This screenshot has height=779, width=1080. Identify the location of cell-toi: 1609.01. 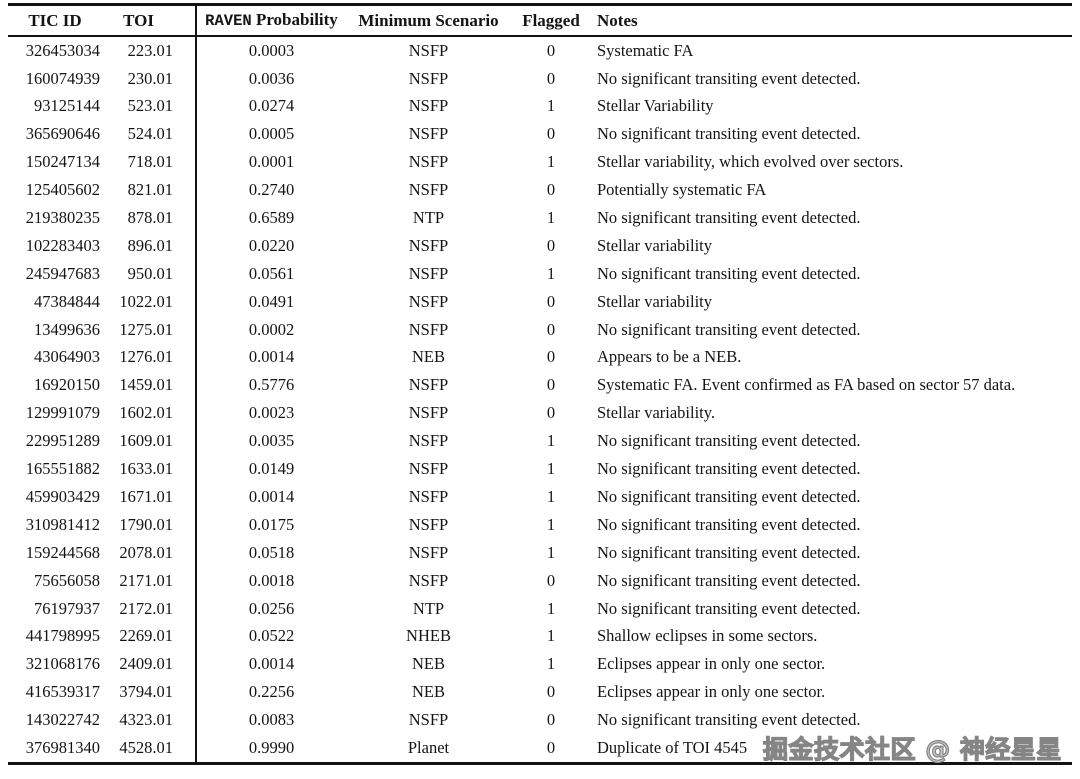
(149, 441).